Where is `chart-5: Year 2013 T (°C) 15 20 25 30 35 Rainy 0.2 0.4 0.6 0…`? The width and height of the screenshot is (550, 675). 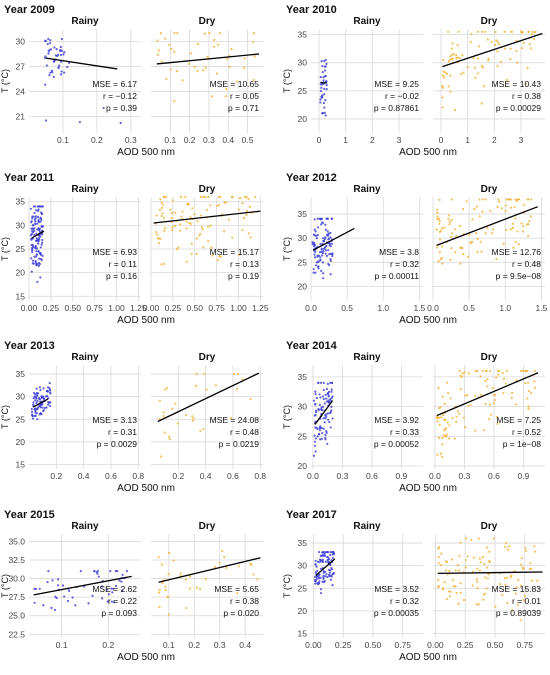 chart-5: Year 2013 T (°C) 15 20 25 30 35 Rainy 0.2 0.4 0.6 0… is located at coordinates (133, 417).